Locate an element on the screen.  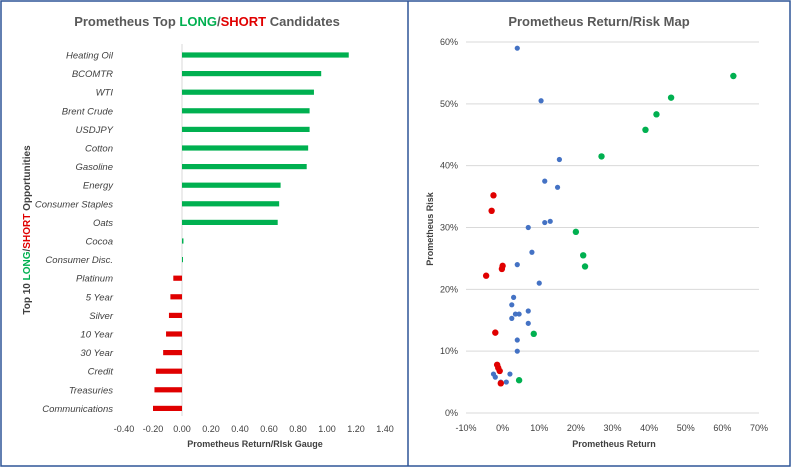
bar-category-label: Platinum is located at coordinates (94, 279).